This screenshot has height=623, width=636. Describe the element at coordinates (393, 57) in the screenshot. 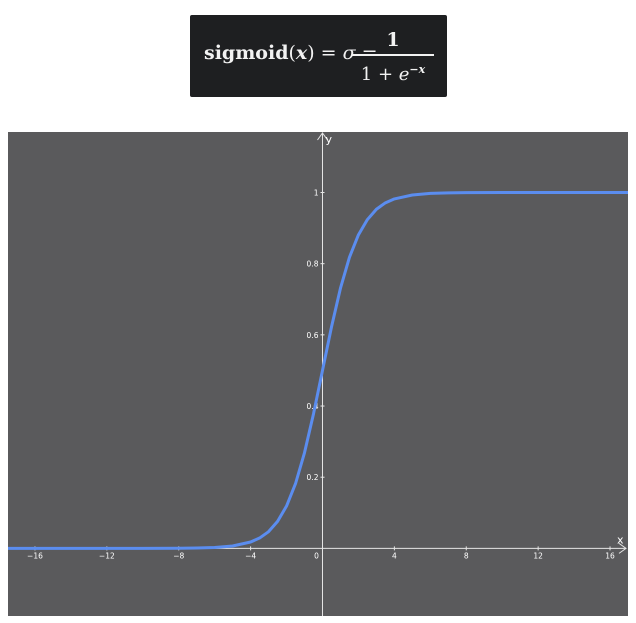

I see `formula-fraction: 1 1 + e−x` at that location.